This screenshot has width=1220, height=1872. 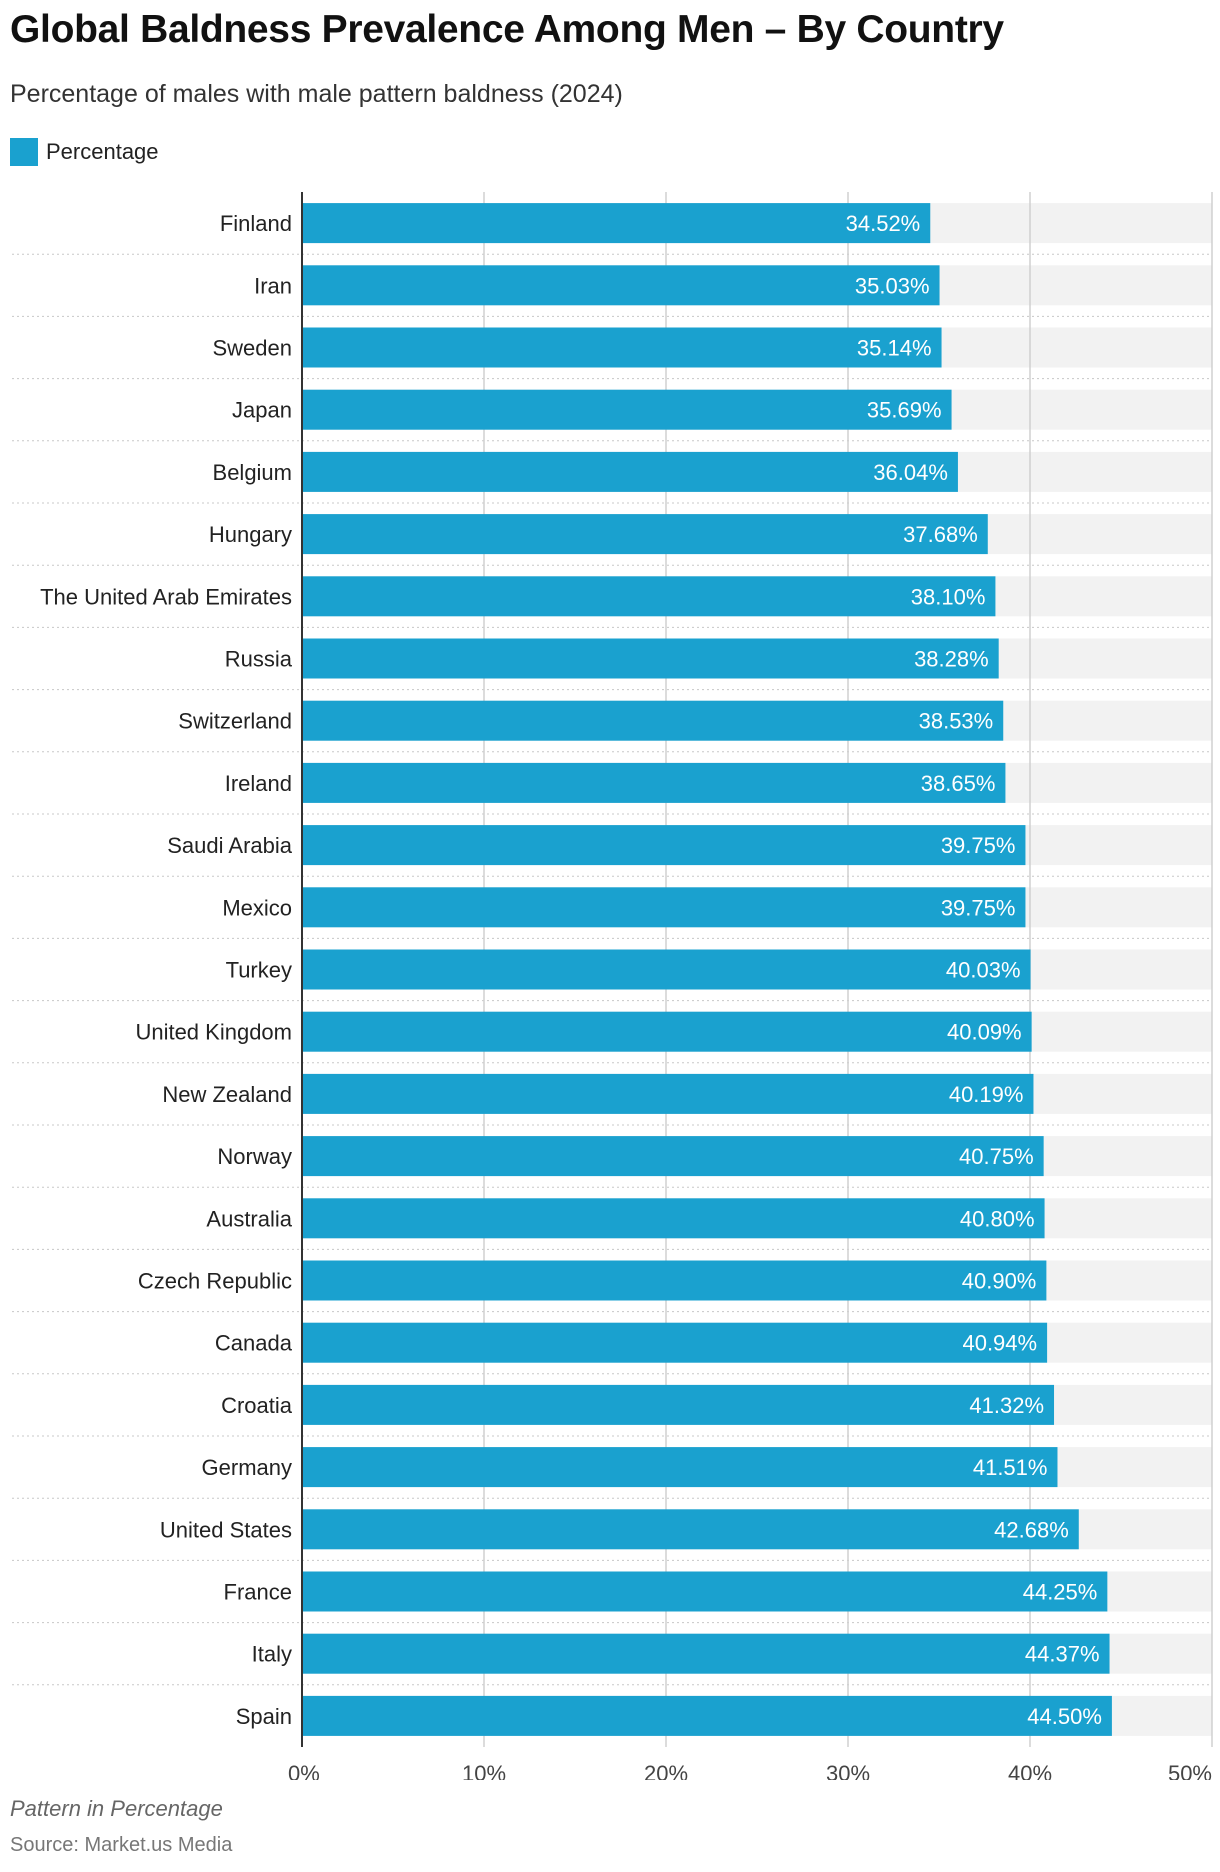 I want to click on x-tick-label: 40%, so click(x=1030, y=1770).